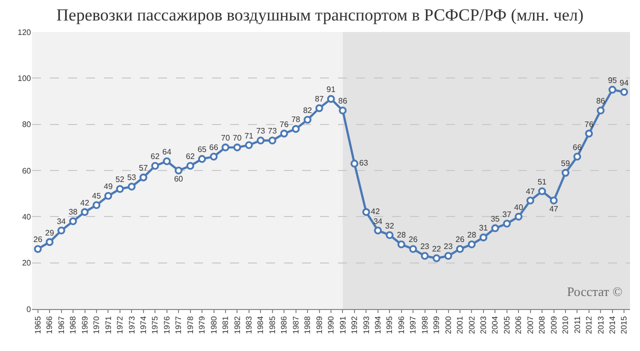  What do you see at coordinates (613, 80) in the screenshot?
I see `data-label: 95` at bounding box center [613, 80].